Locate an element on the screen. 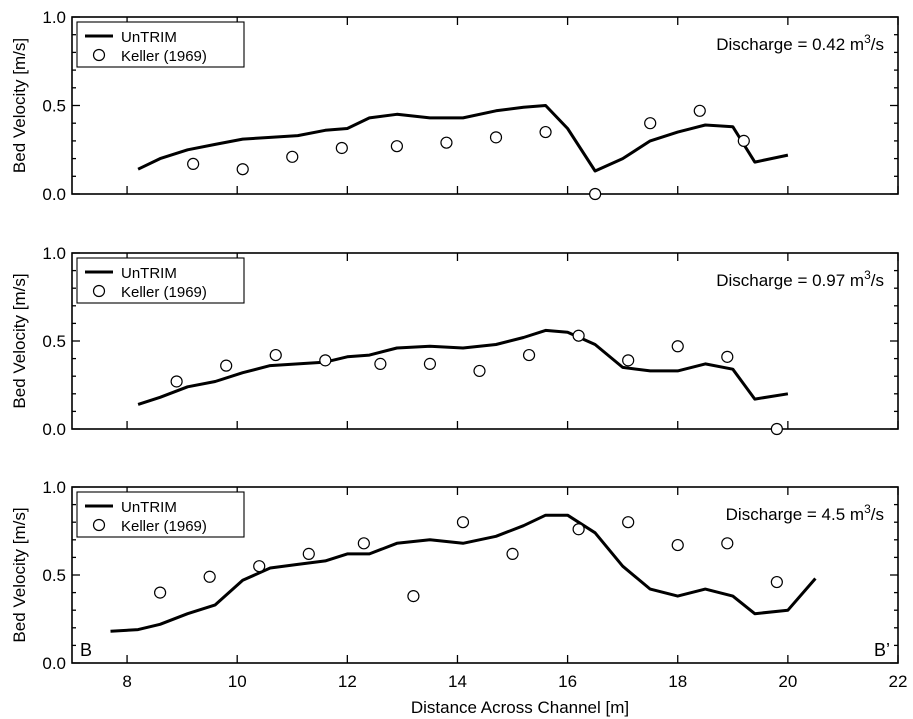  x-tick-label: 22 is located at coordinates (898, 681).